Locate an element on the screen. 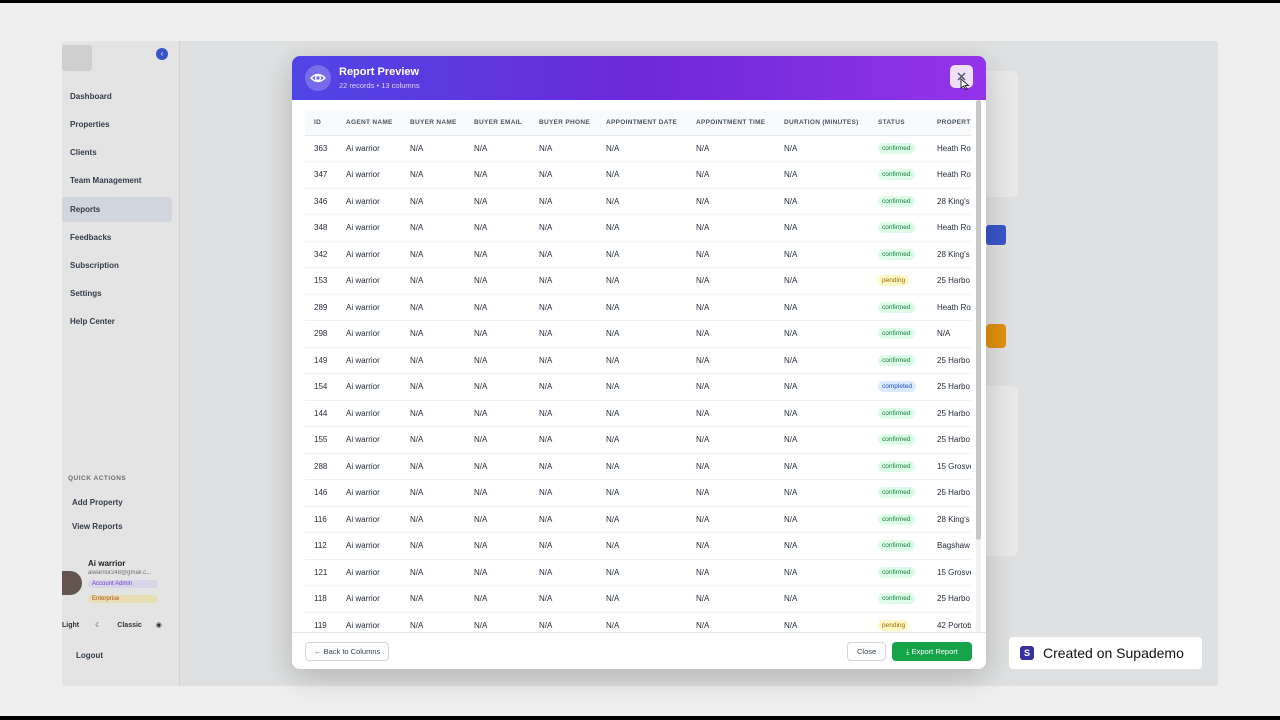 The height and width of the screenshot is (720, 1280). close-icon is located at coordinates (961, 76).